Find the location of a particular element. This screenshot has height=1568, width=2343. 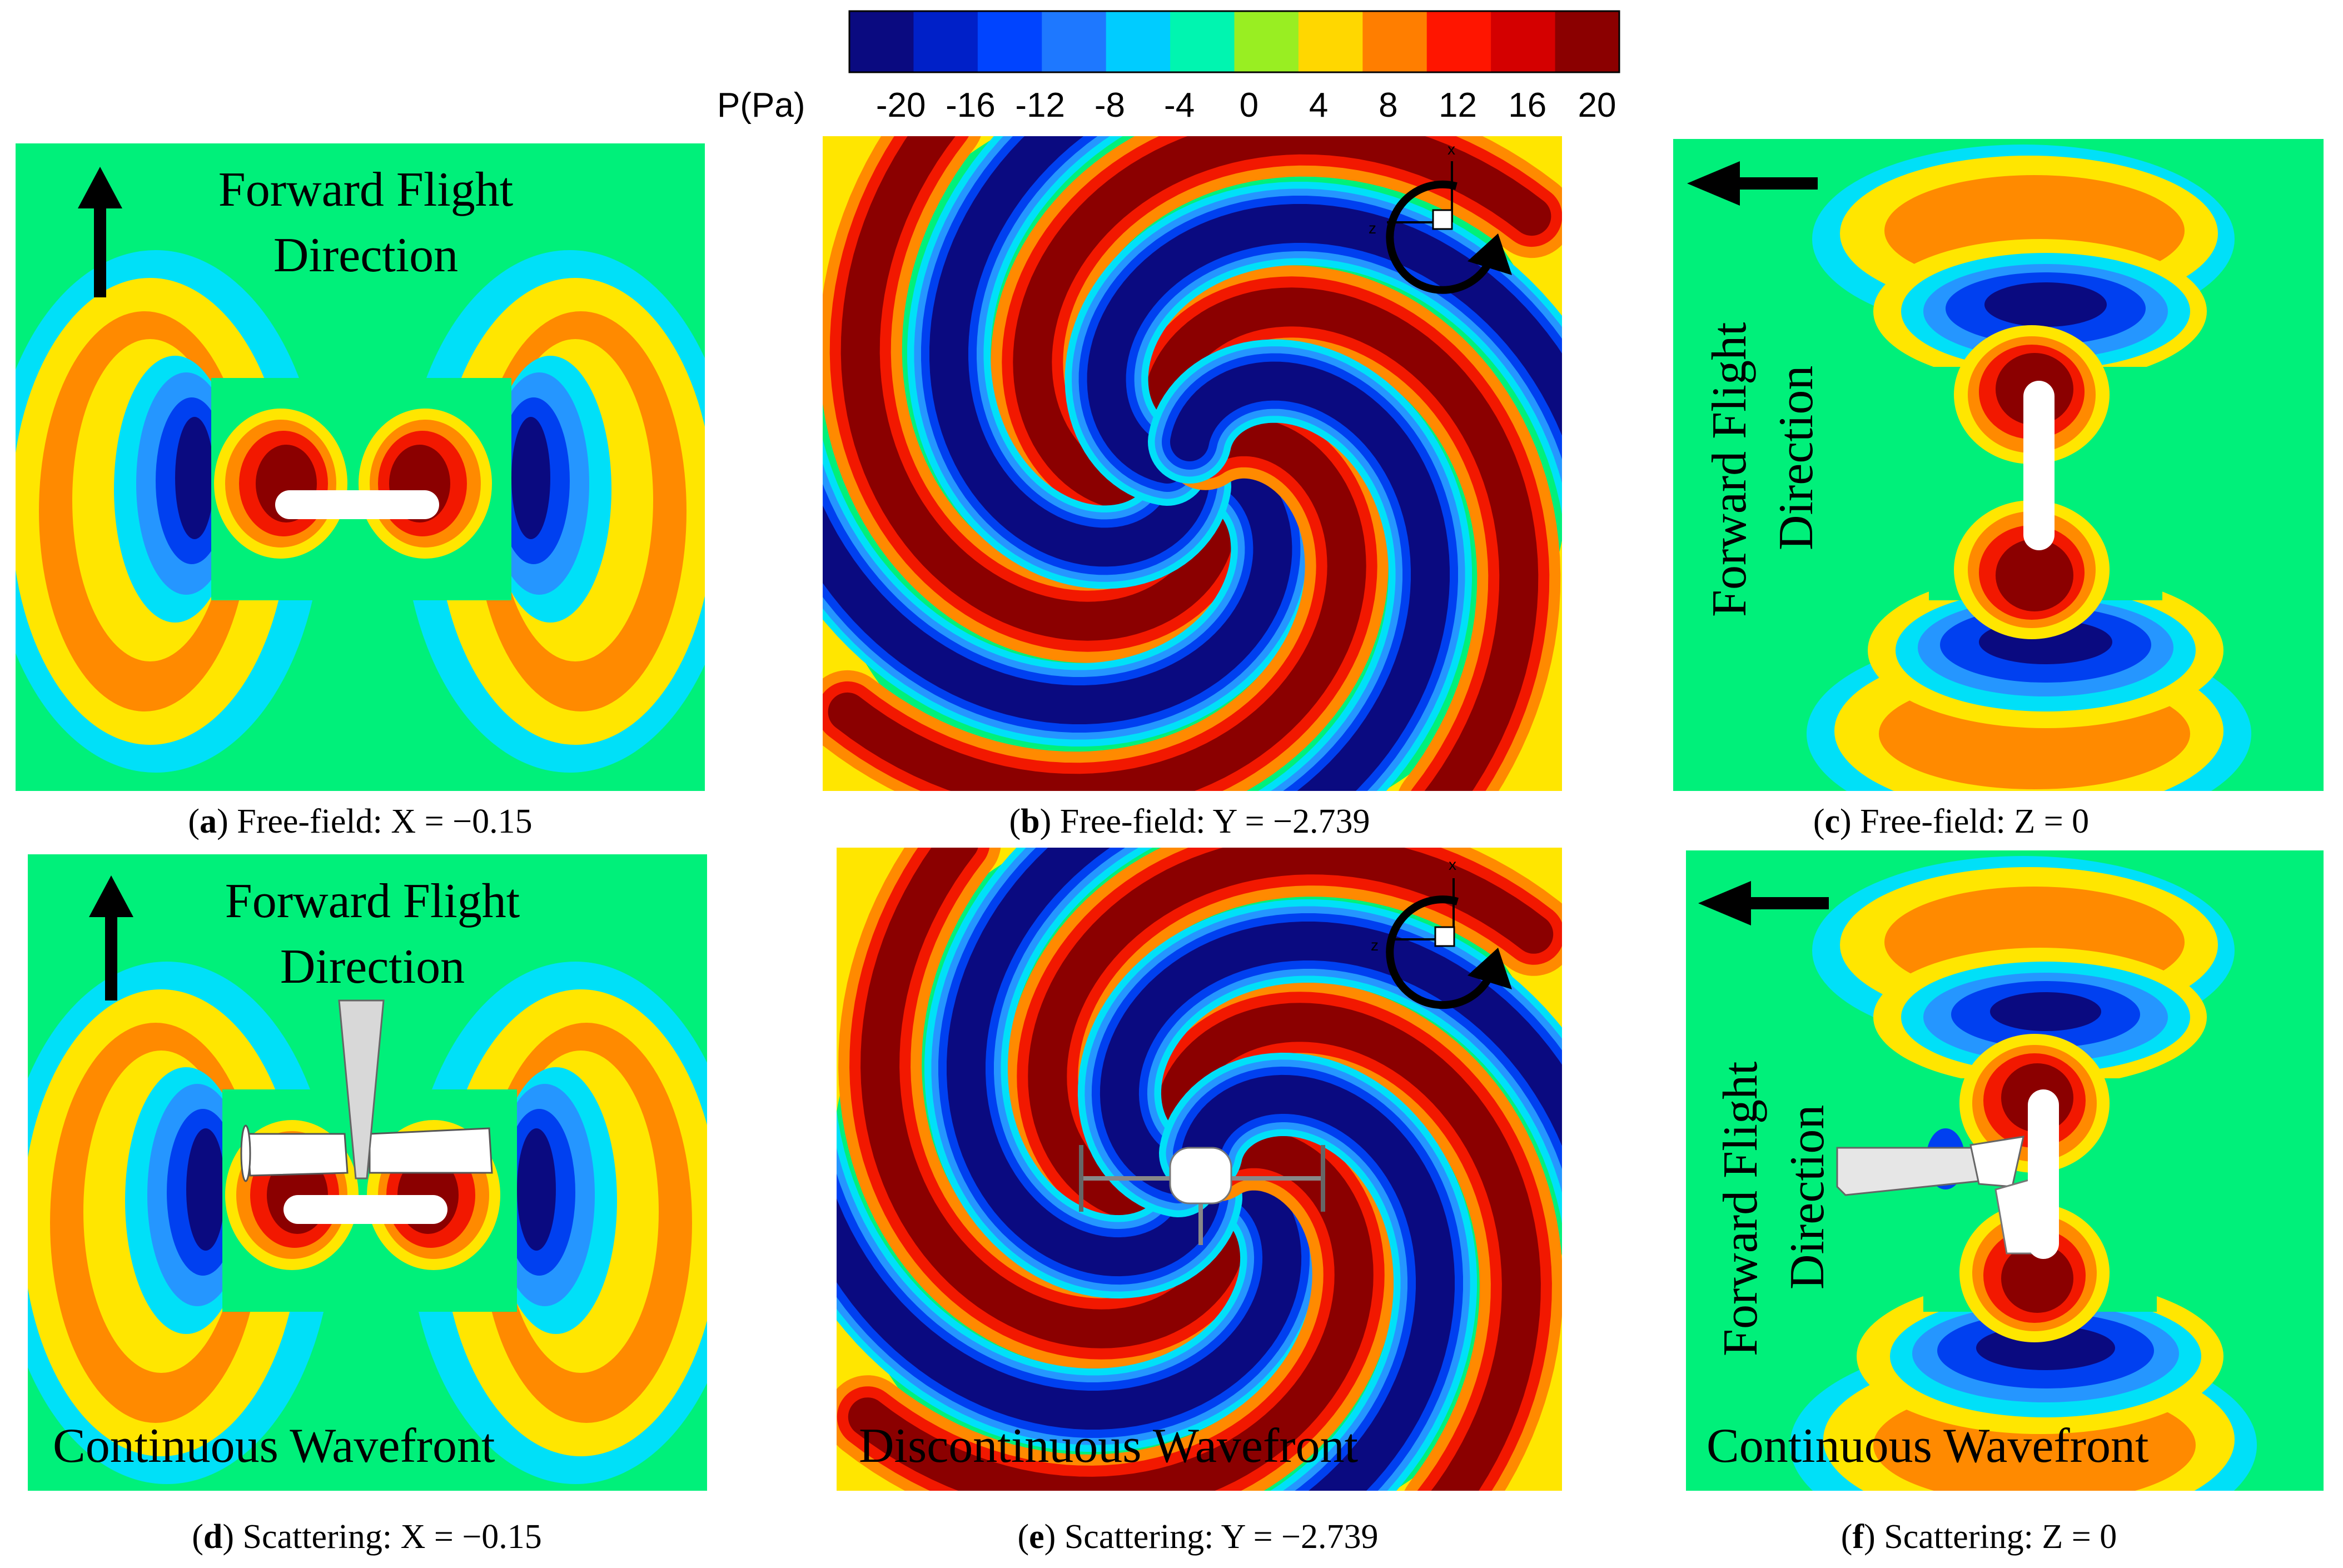

caption-d: (d) Scattering: X = −0.15 is located at coordinates (367, 1537).